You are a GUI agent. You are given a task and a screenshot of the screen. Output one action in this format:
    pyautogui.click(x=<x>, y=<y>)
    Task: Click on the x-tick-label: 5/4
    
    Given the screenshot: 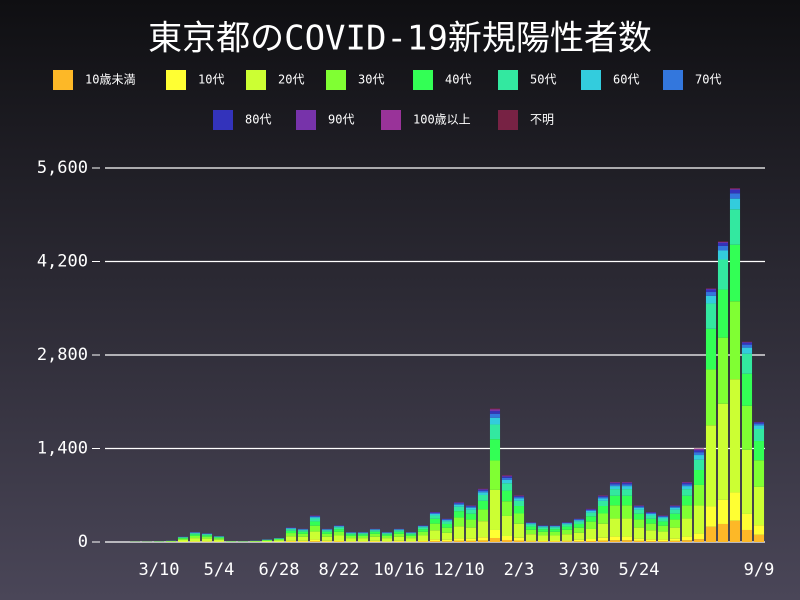 What is the action you would take?
    pyautogui.click(x=219, y=570)
    